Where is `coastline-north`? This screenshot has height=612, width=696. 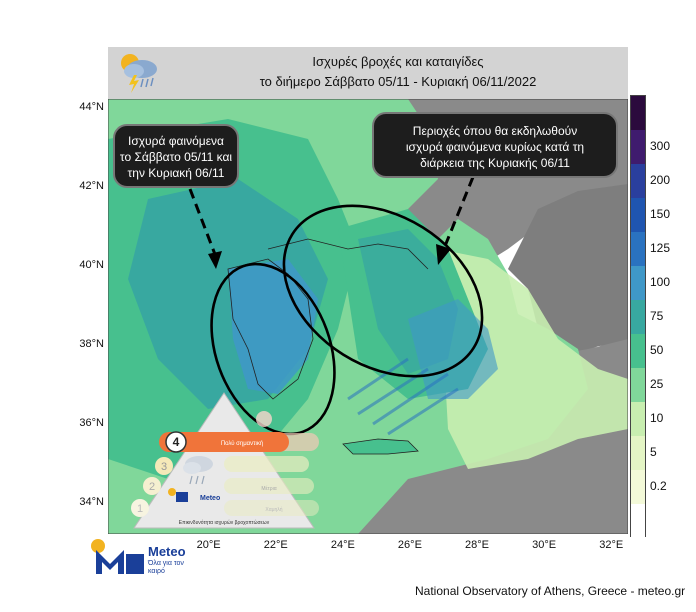 coastline-north is located at coordinates (348, 254).